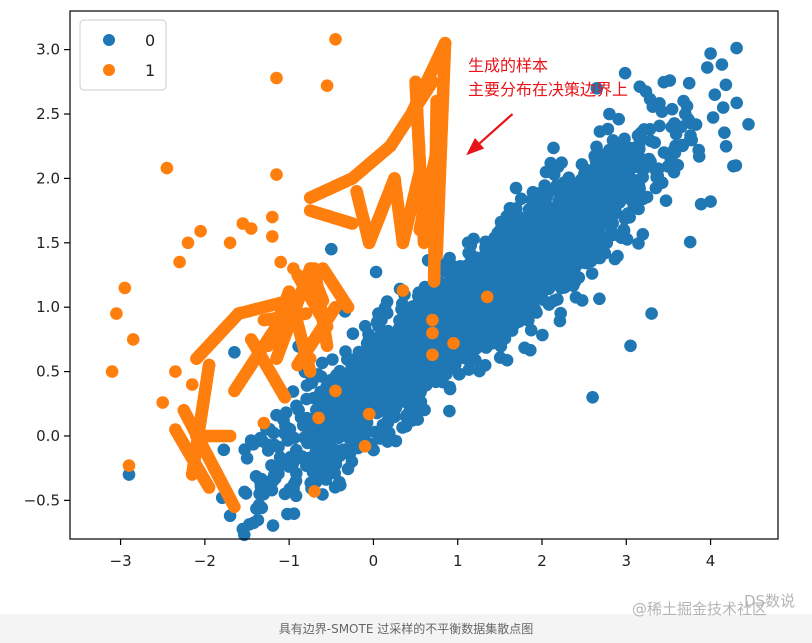  What do you see at coordinates (48, 436) in the screenshot?
I see `y-tick-label: 0.0` at bounding box center [48, 436].